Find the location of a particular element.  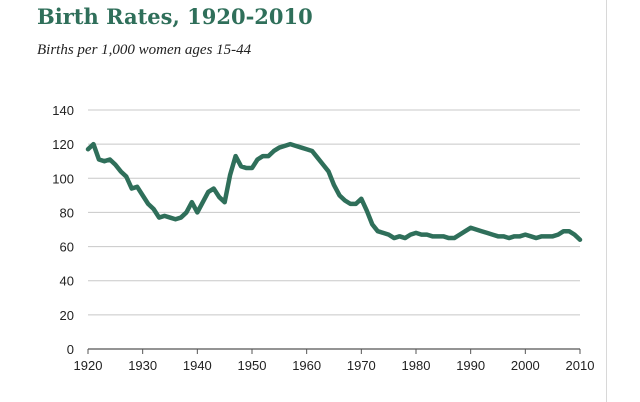

x-axis-labels: 1920 1930 1940 1950 1960 1970 1980 1990 2000 2010 is located at coordinates (334, 365).